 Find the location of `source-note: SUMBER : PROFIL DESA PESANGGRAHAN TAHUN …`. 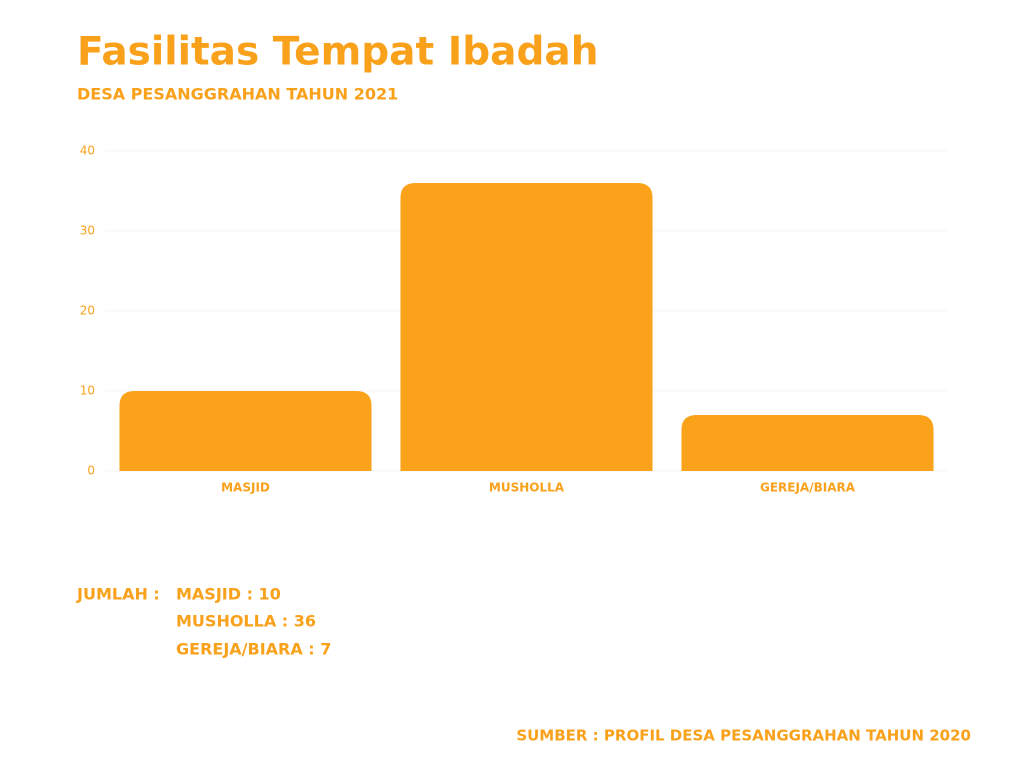

source-note: SUMBER : PROFIL DESA PESANGGRAHAN TAHUN … is located at coordinates (743, 736).